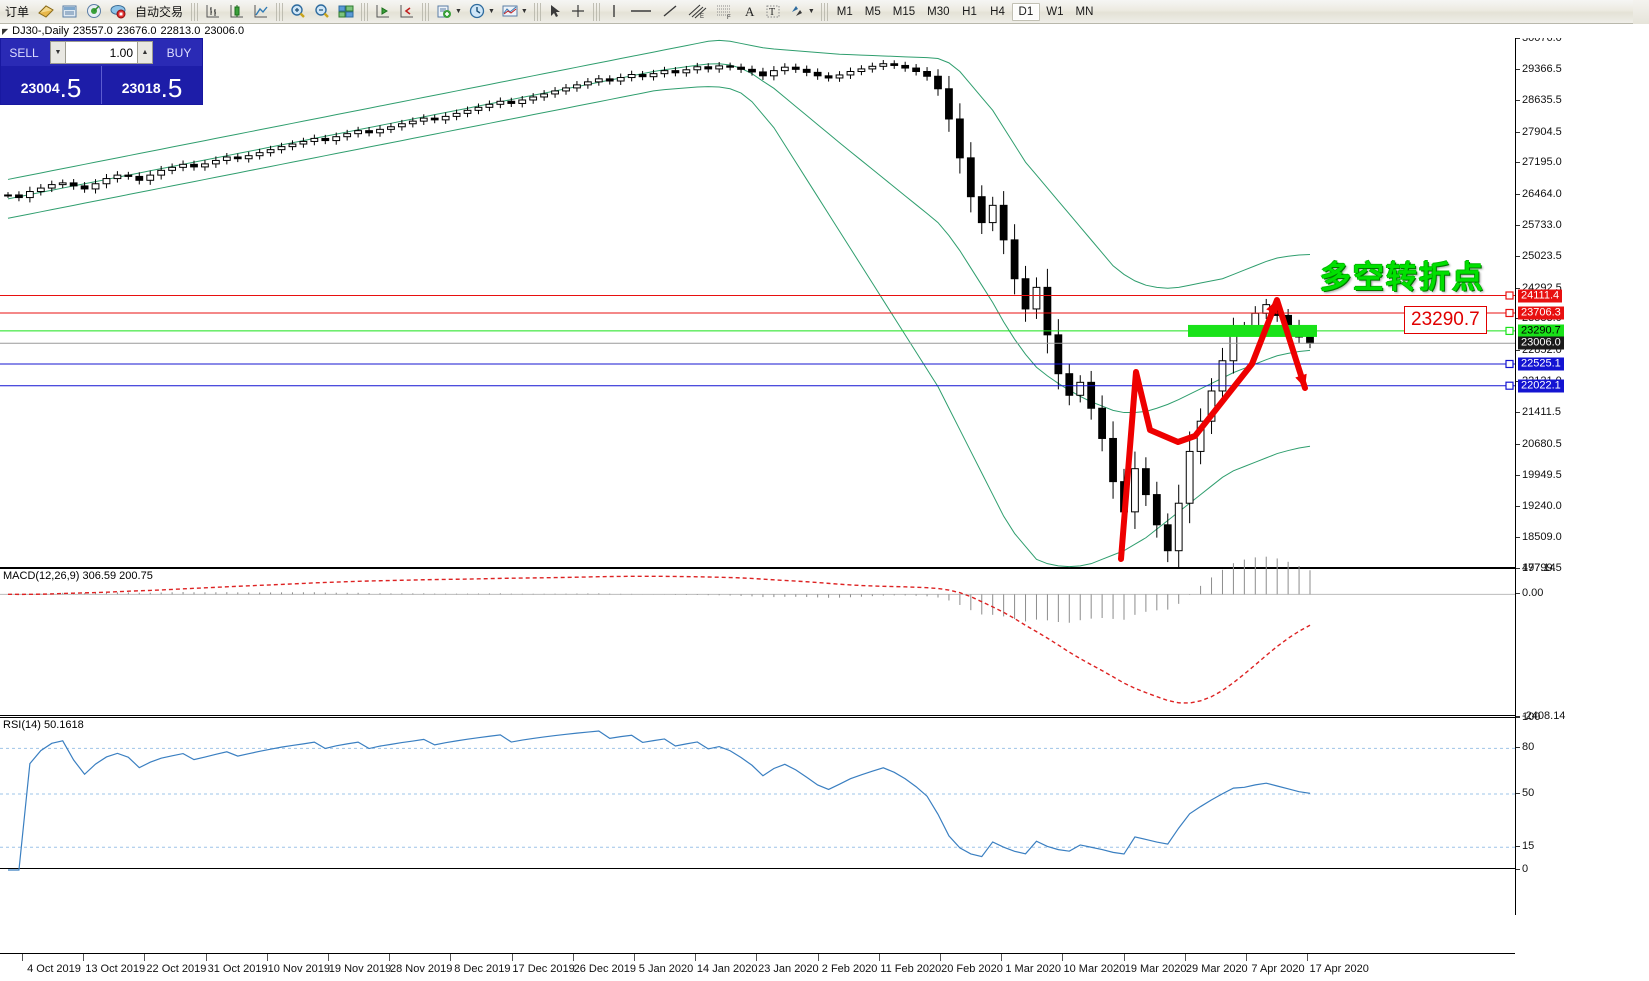 This screenshot has height=981, width=1649. Describe the element at coordinates (1084, 11) in the screenshot. I see `timeframe-mn: MN` at that location.